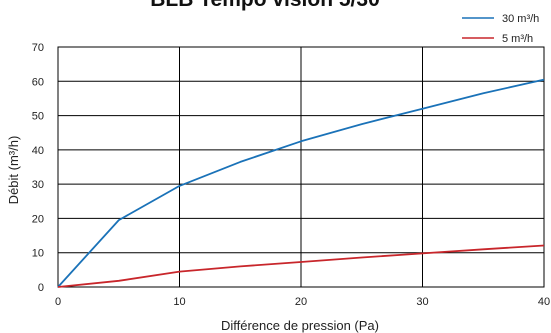 The width and height of the screenshot is (551, 333). I want to click on legend-label: 5 m³/h, so click(517, 39).